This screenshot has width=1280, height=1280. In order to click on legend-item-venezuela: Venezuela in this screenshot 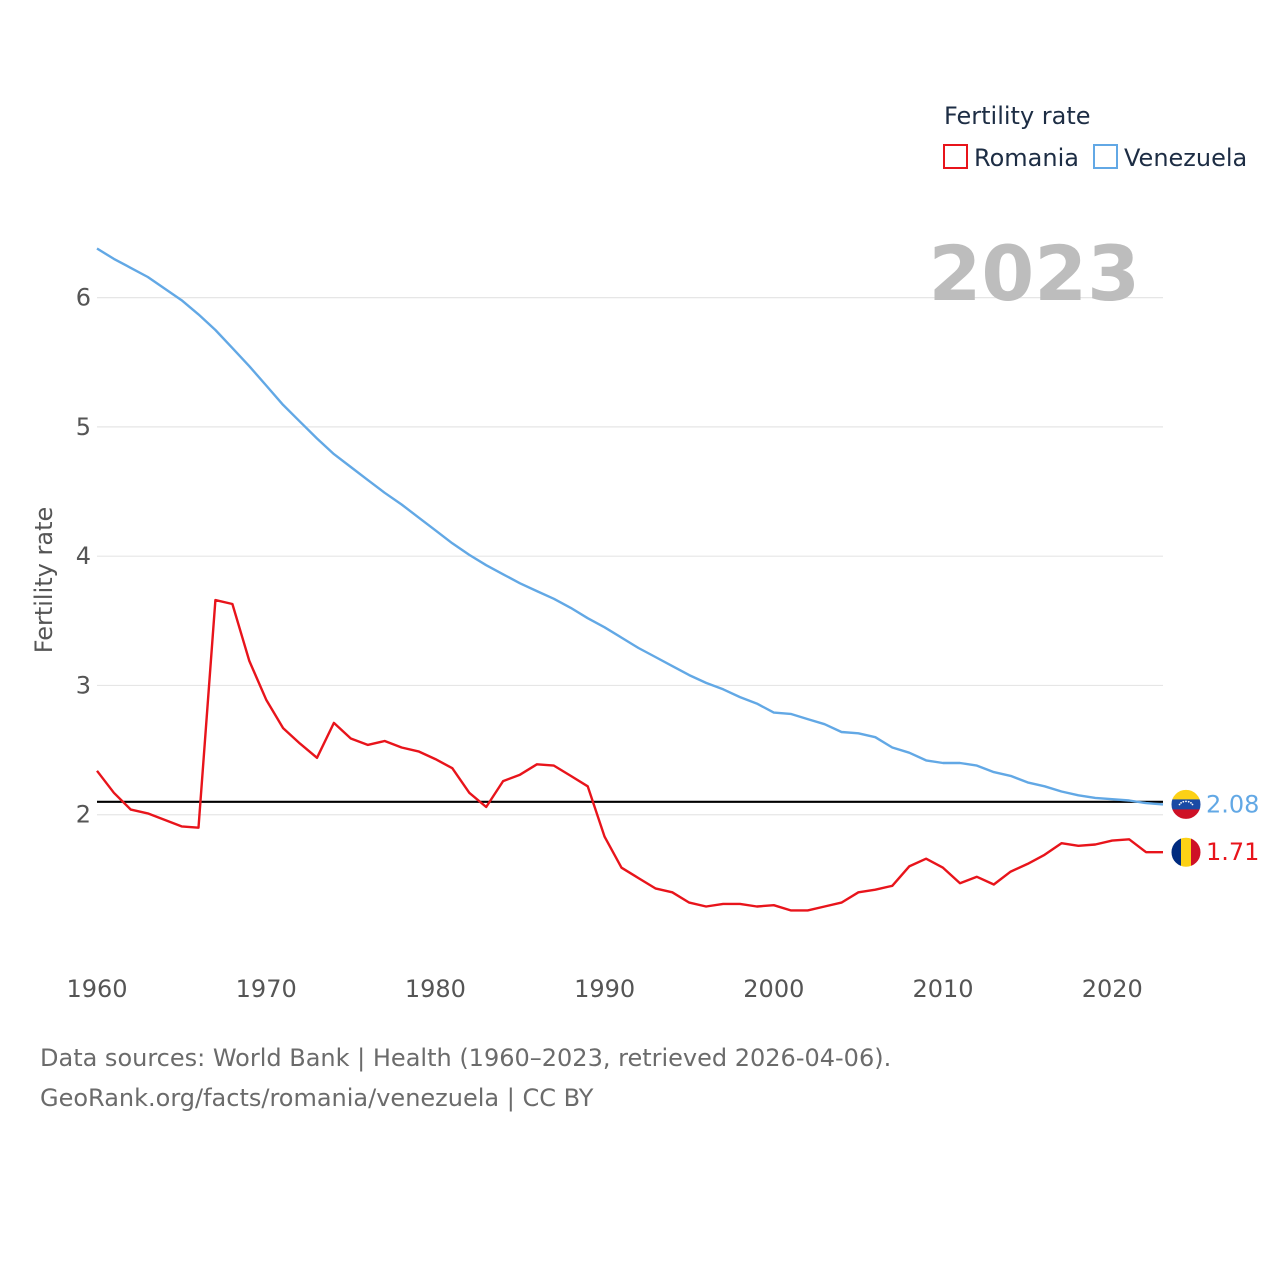, I will do `click(1170, 158)`.